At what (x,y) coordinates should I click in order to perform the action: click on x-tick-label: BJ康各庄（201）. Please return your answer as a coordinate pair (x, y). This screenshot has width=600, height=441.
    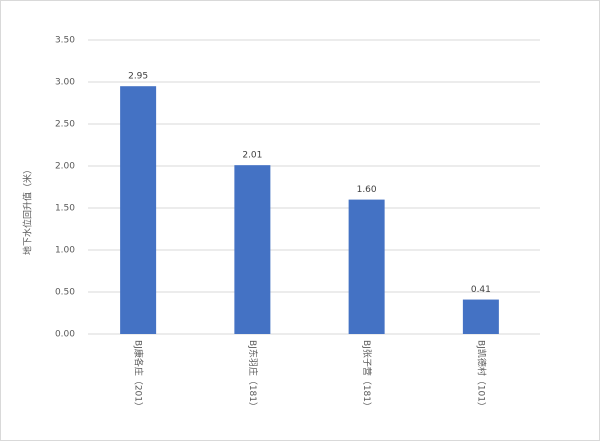
    Looking at the image, I should click on (139, 375).